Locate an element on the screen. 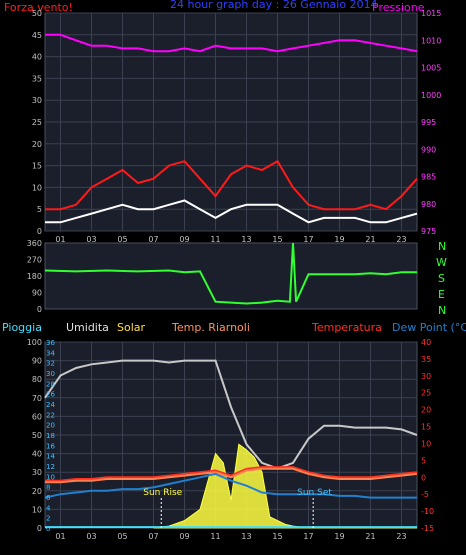 This screenshot has height=555, width=466. legend-umidita: Umidita is located at coordinates (87, 327).